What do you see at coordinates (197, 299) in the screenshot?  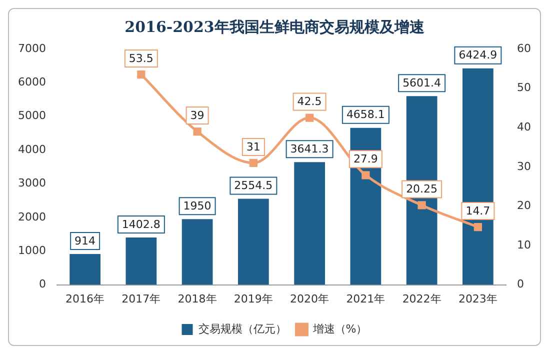 I see `x-tick-label: 2018年` at bounding box center [197, 299].